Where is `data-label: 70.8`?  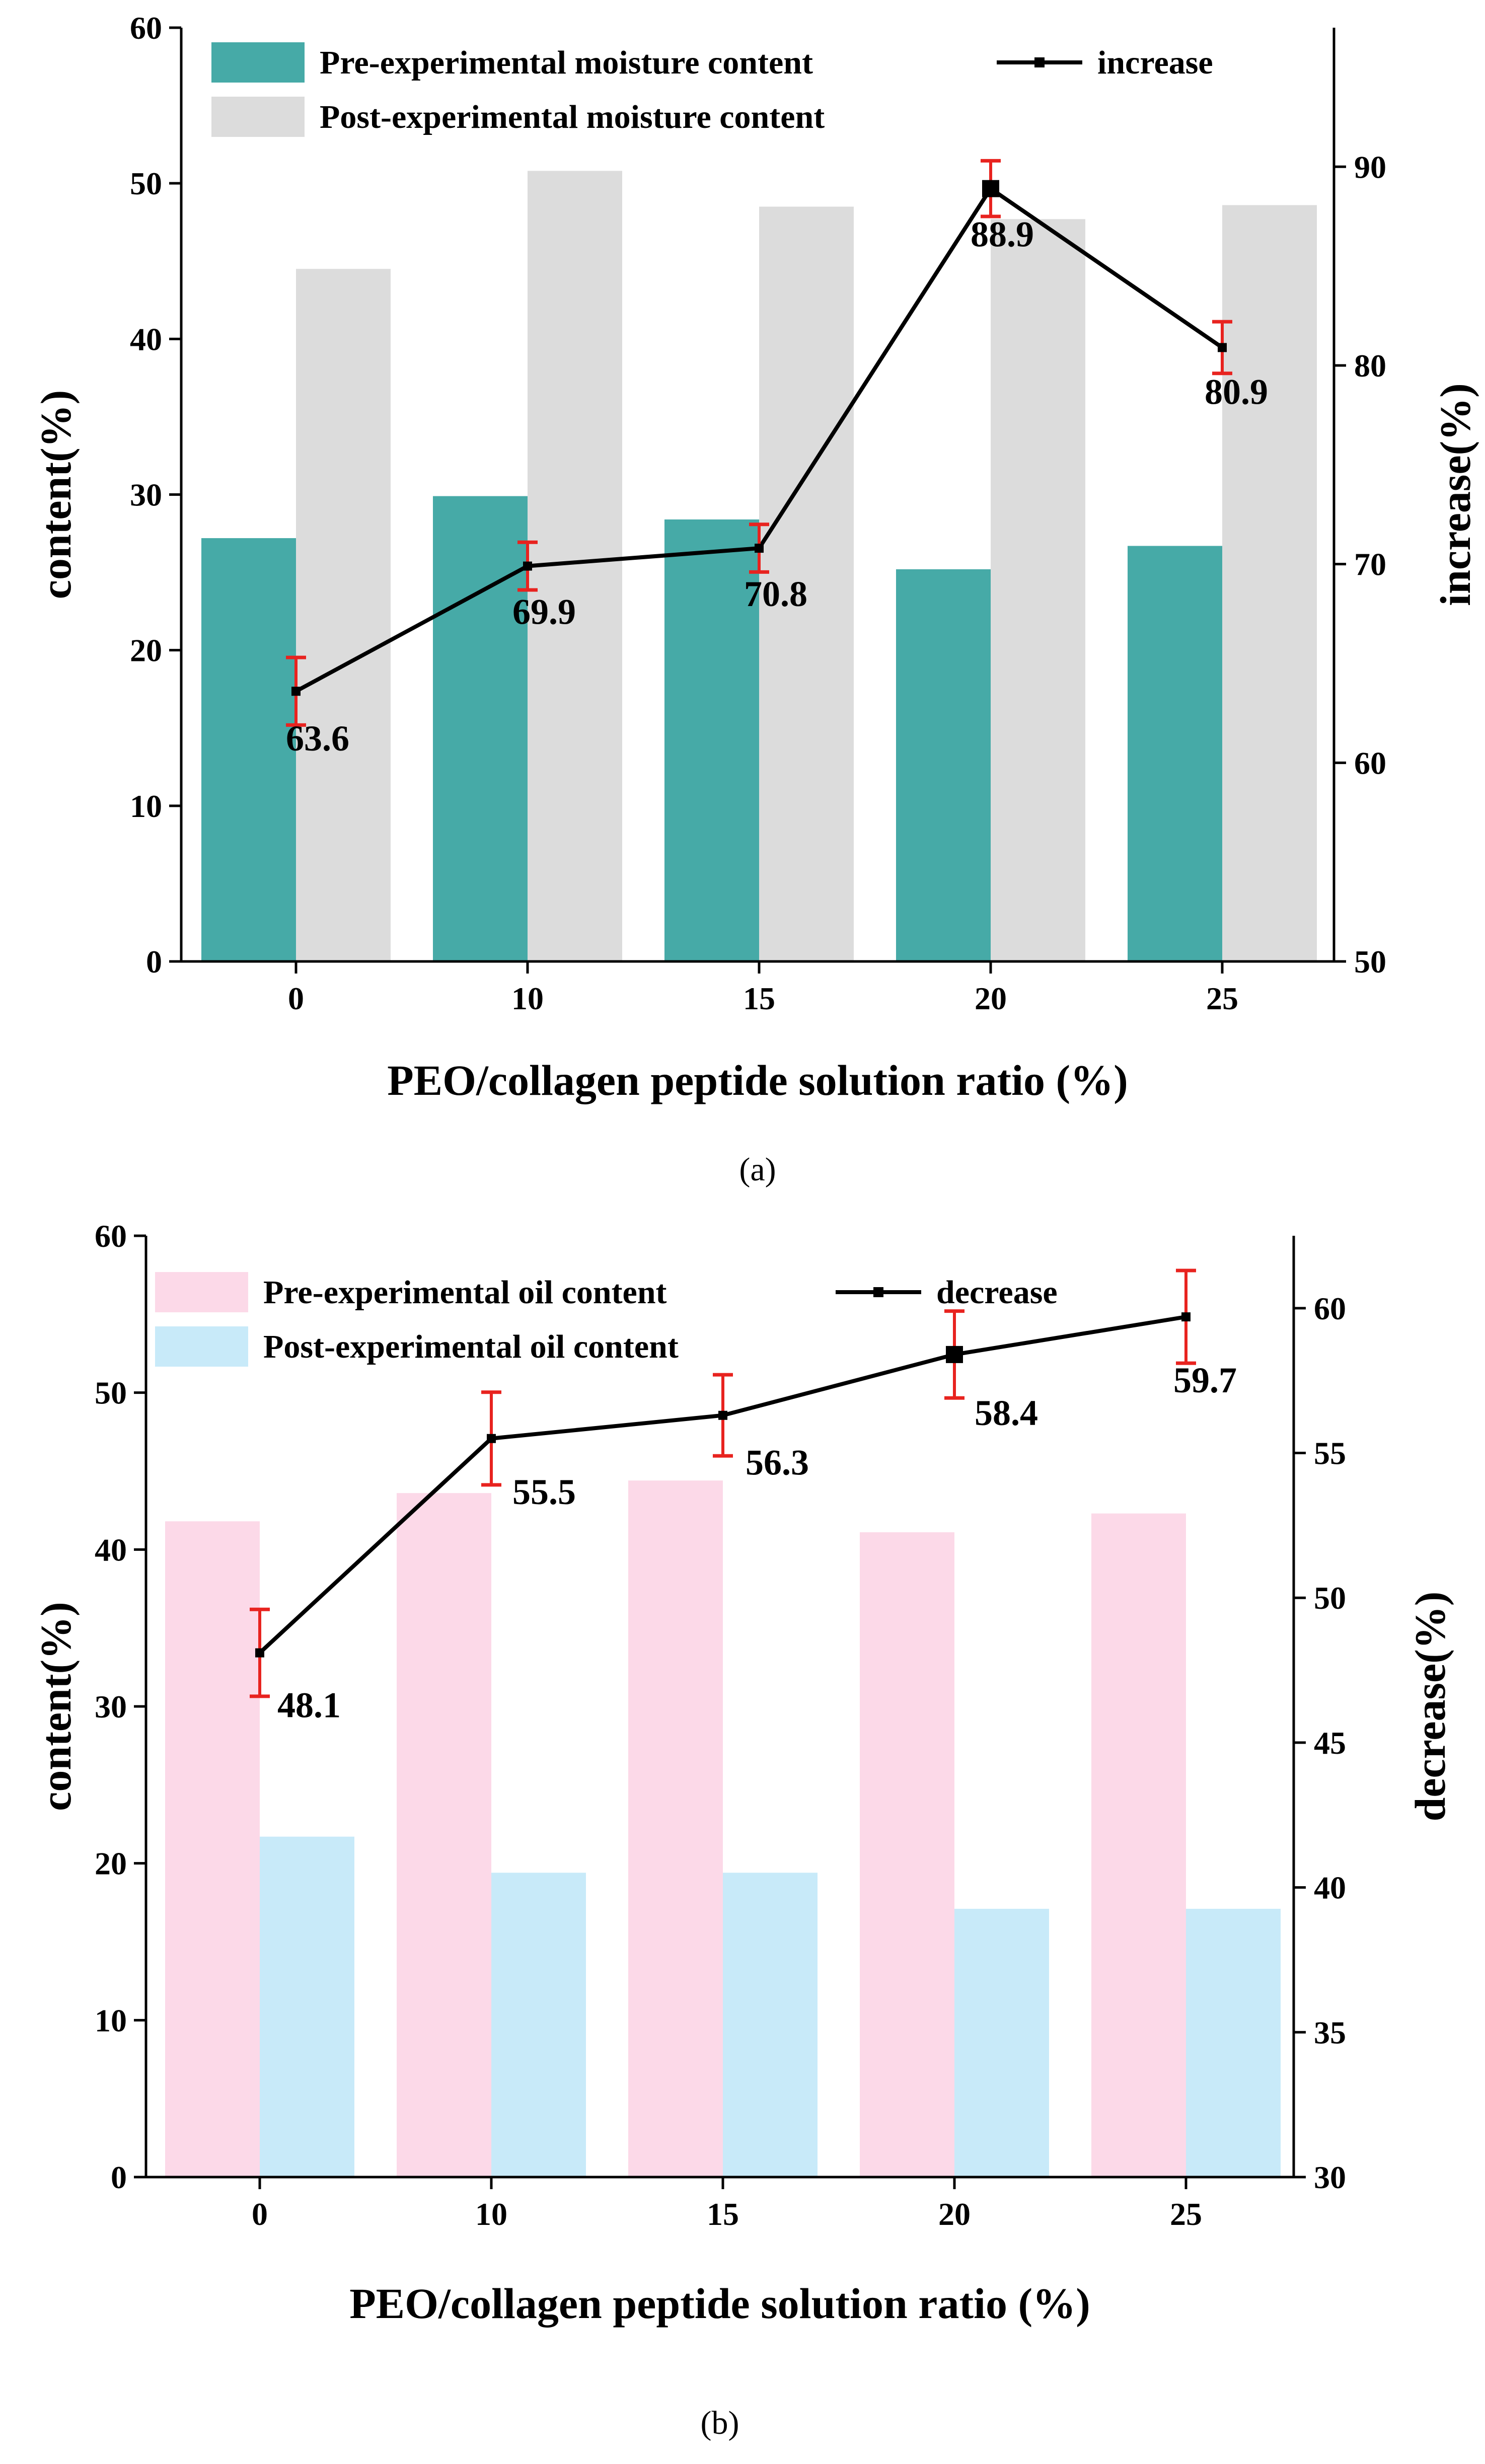 data-label: 70.8 is located at coordinates (775, 594).